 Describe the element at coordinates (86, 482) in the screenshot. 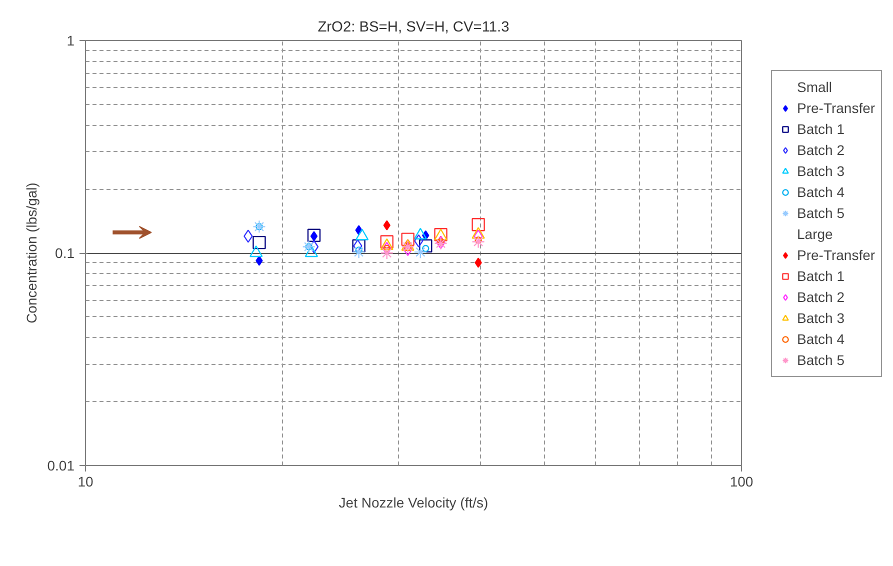

I see `x-tick-label: 10` at that location.